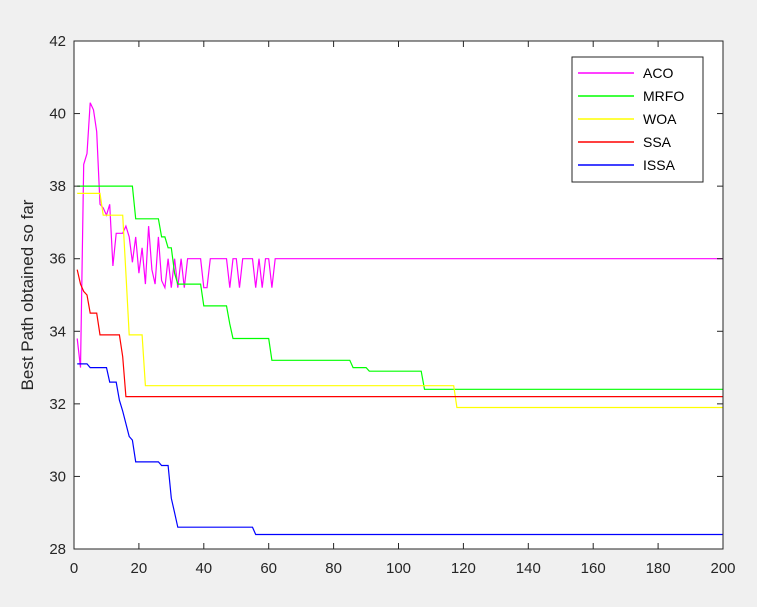 The image size is (757, 607). What do you see at coordinates (57, 114) in the screenshot?
I see `y-tick-label: 40` at bounding box center [57, 114].